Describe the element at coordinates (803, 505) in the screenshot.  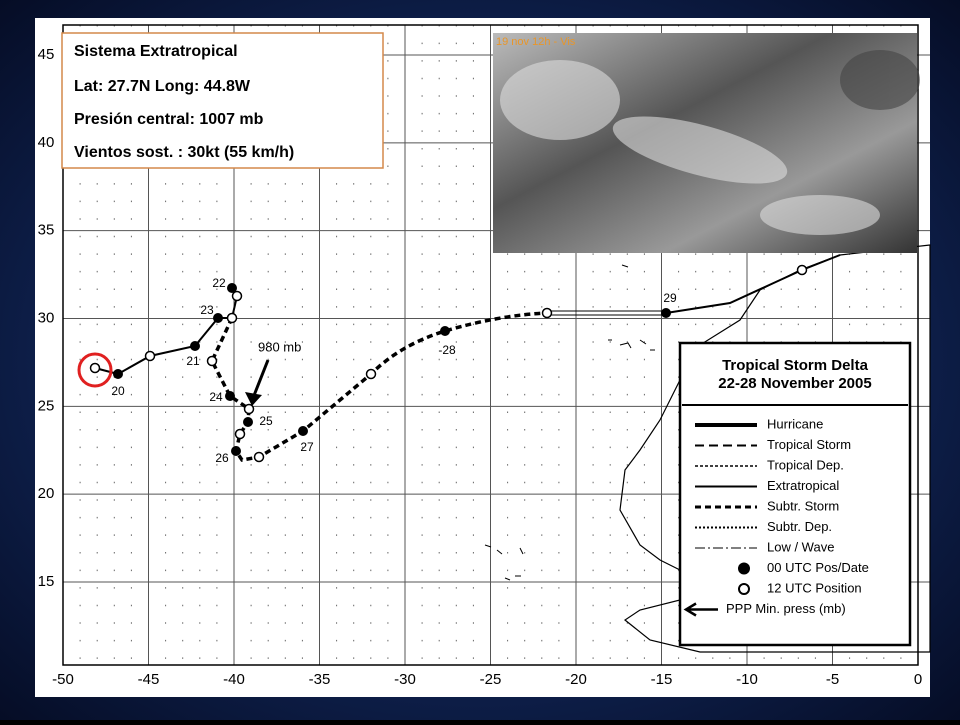
I see `legend-label: Subtr. Storm` at that location.